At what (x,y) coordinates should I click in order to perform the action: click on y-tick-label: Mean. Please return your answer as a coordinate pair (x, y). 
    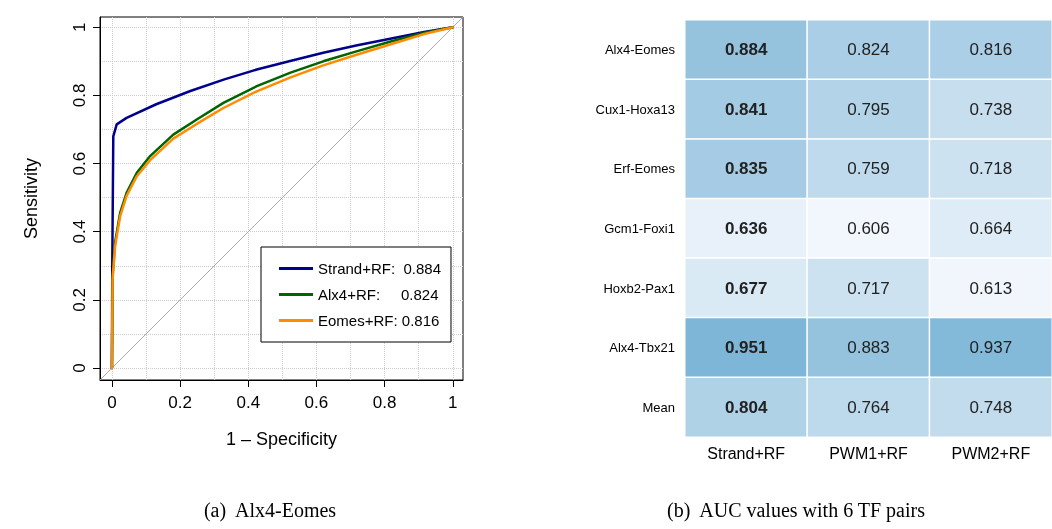
    Looking at the image, I should click on (658, 407).